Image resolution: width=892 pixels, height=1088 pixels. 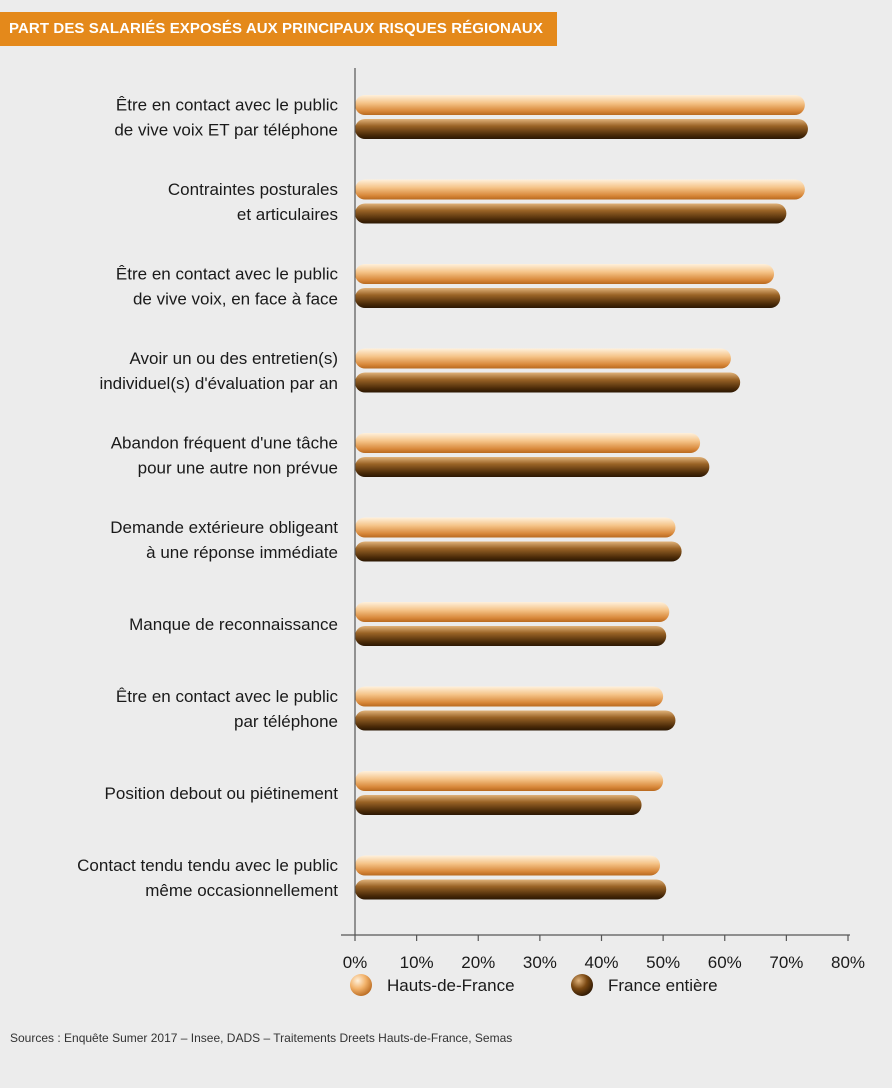 I want to click on x-tick-label-7: 70%, so click(x=786, y=962).